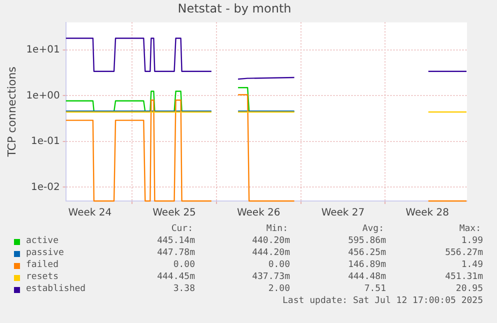 This screenshot has height=323, width=497. What do you see at coordinates (42, 241) in the screenshot?
I see `legend-label: active` at bounding box center [42, 241].